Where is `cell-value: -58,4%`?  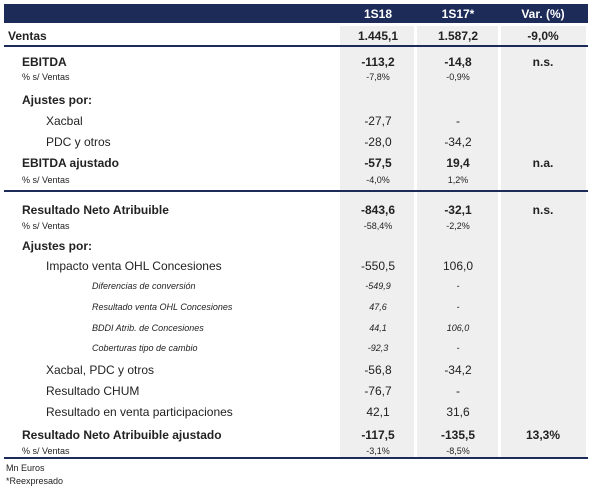 cell-value: -58,4% is located at coordinates (378, 226).